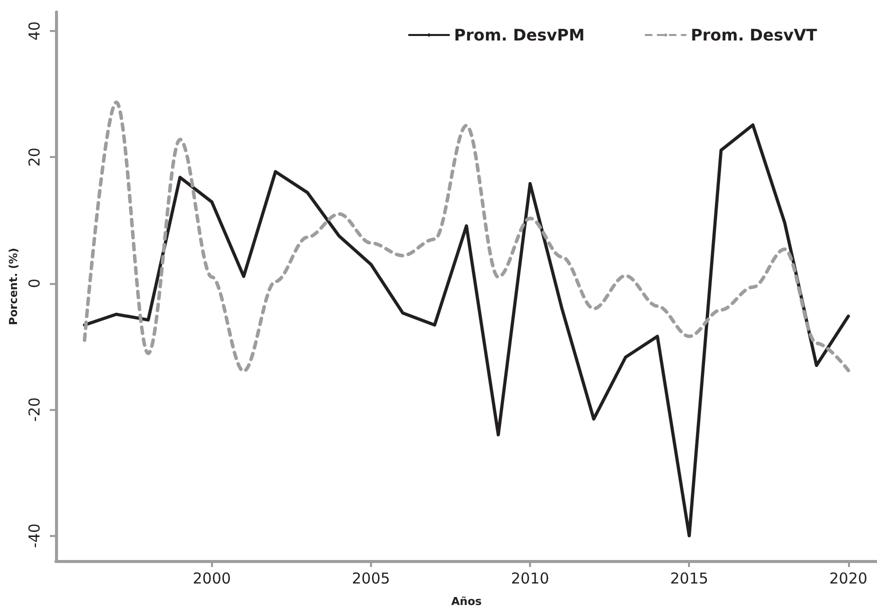  I want to click on x-tick-label: 2010, so click(530, 579).